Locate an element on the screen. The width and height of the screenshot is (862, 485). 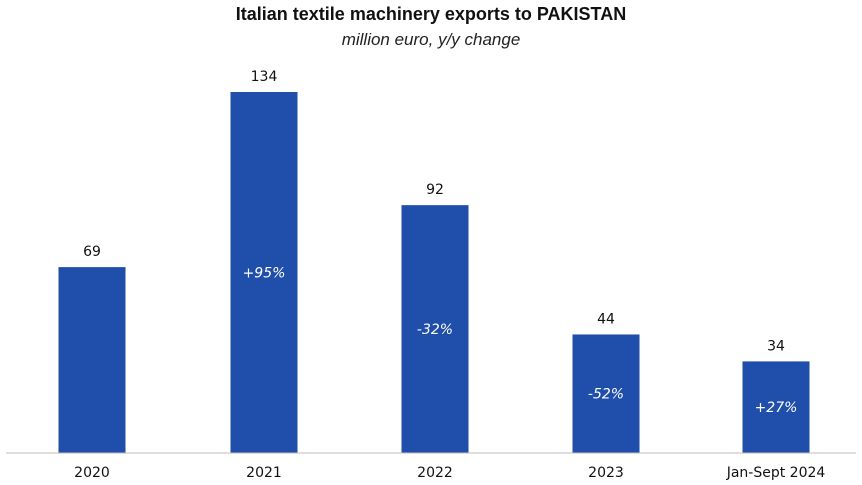
x-tick-label: 2020 is located at coordinates (92, 473).